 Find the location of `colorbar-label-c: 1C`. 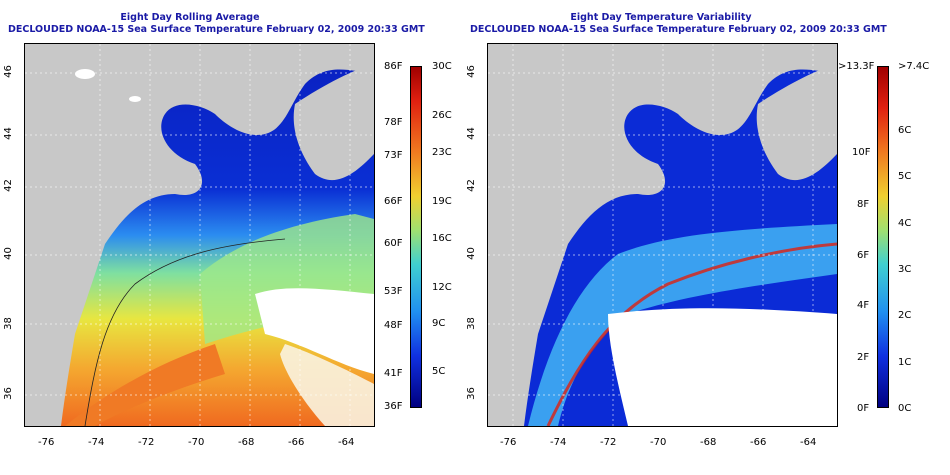

colorbar-label-c: 1C is located at coordinates (905, 362).